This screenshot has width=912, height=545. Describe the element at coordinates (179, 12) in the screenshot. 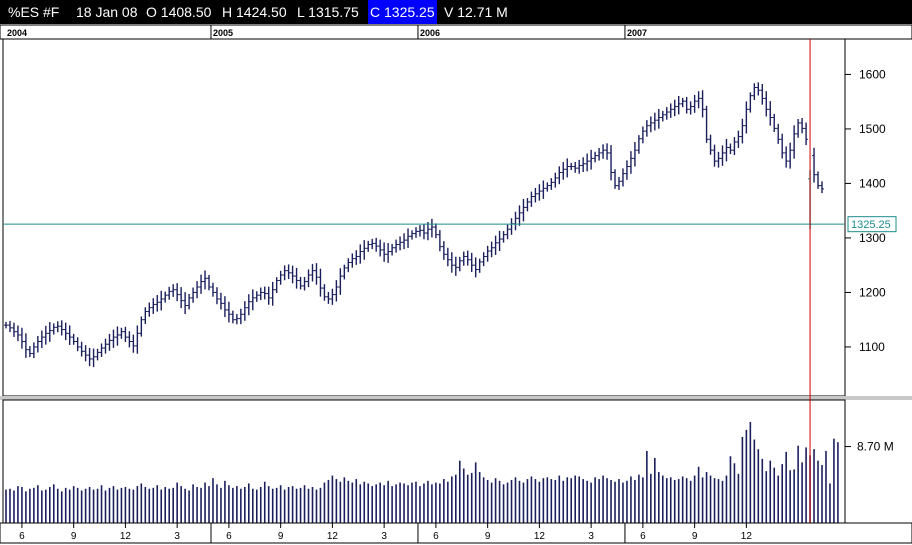

I see `open-label: O 1408.50` at that location.